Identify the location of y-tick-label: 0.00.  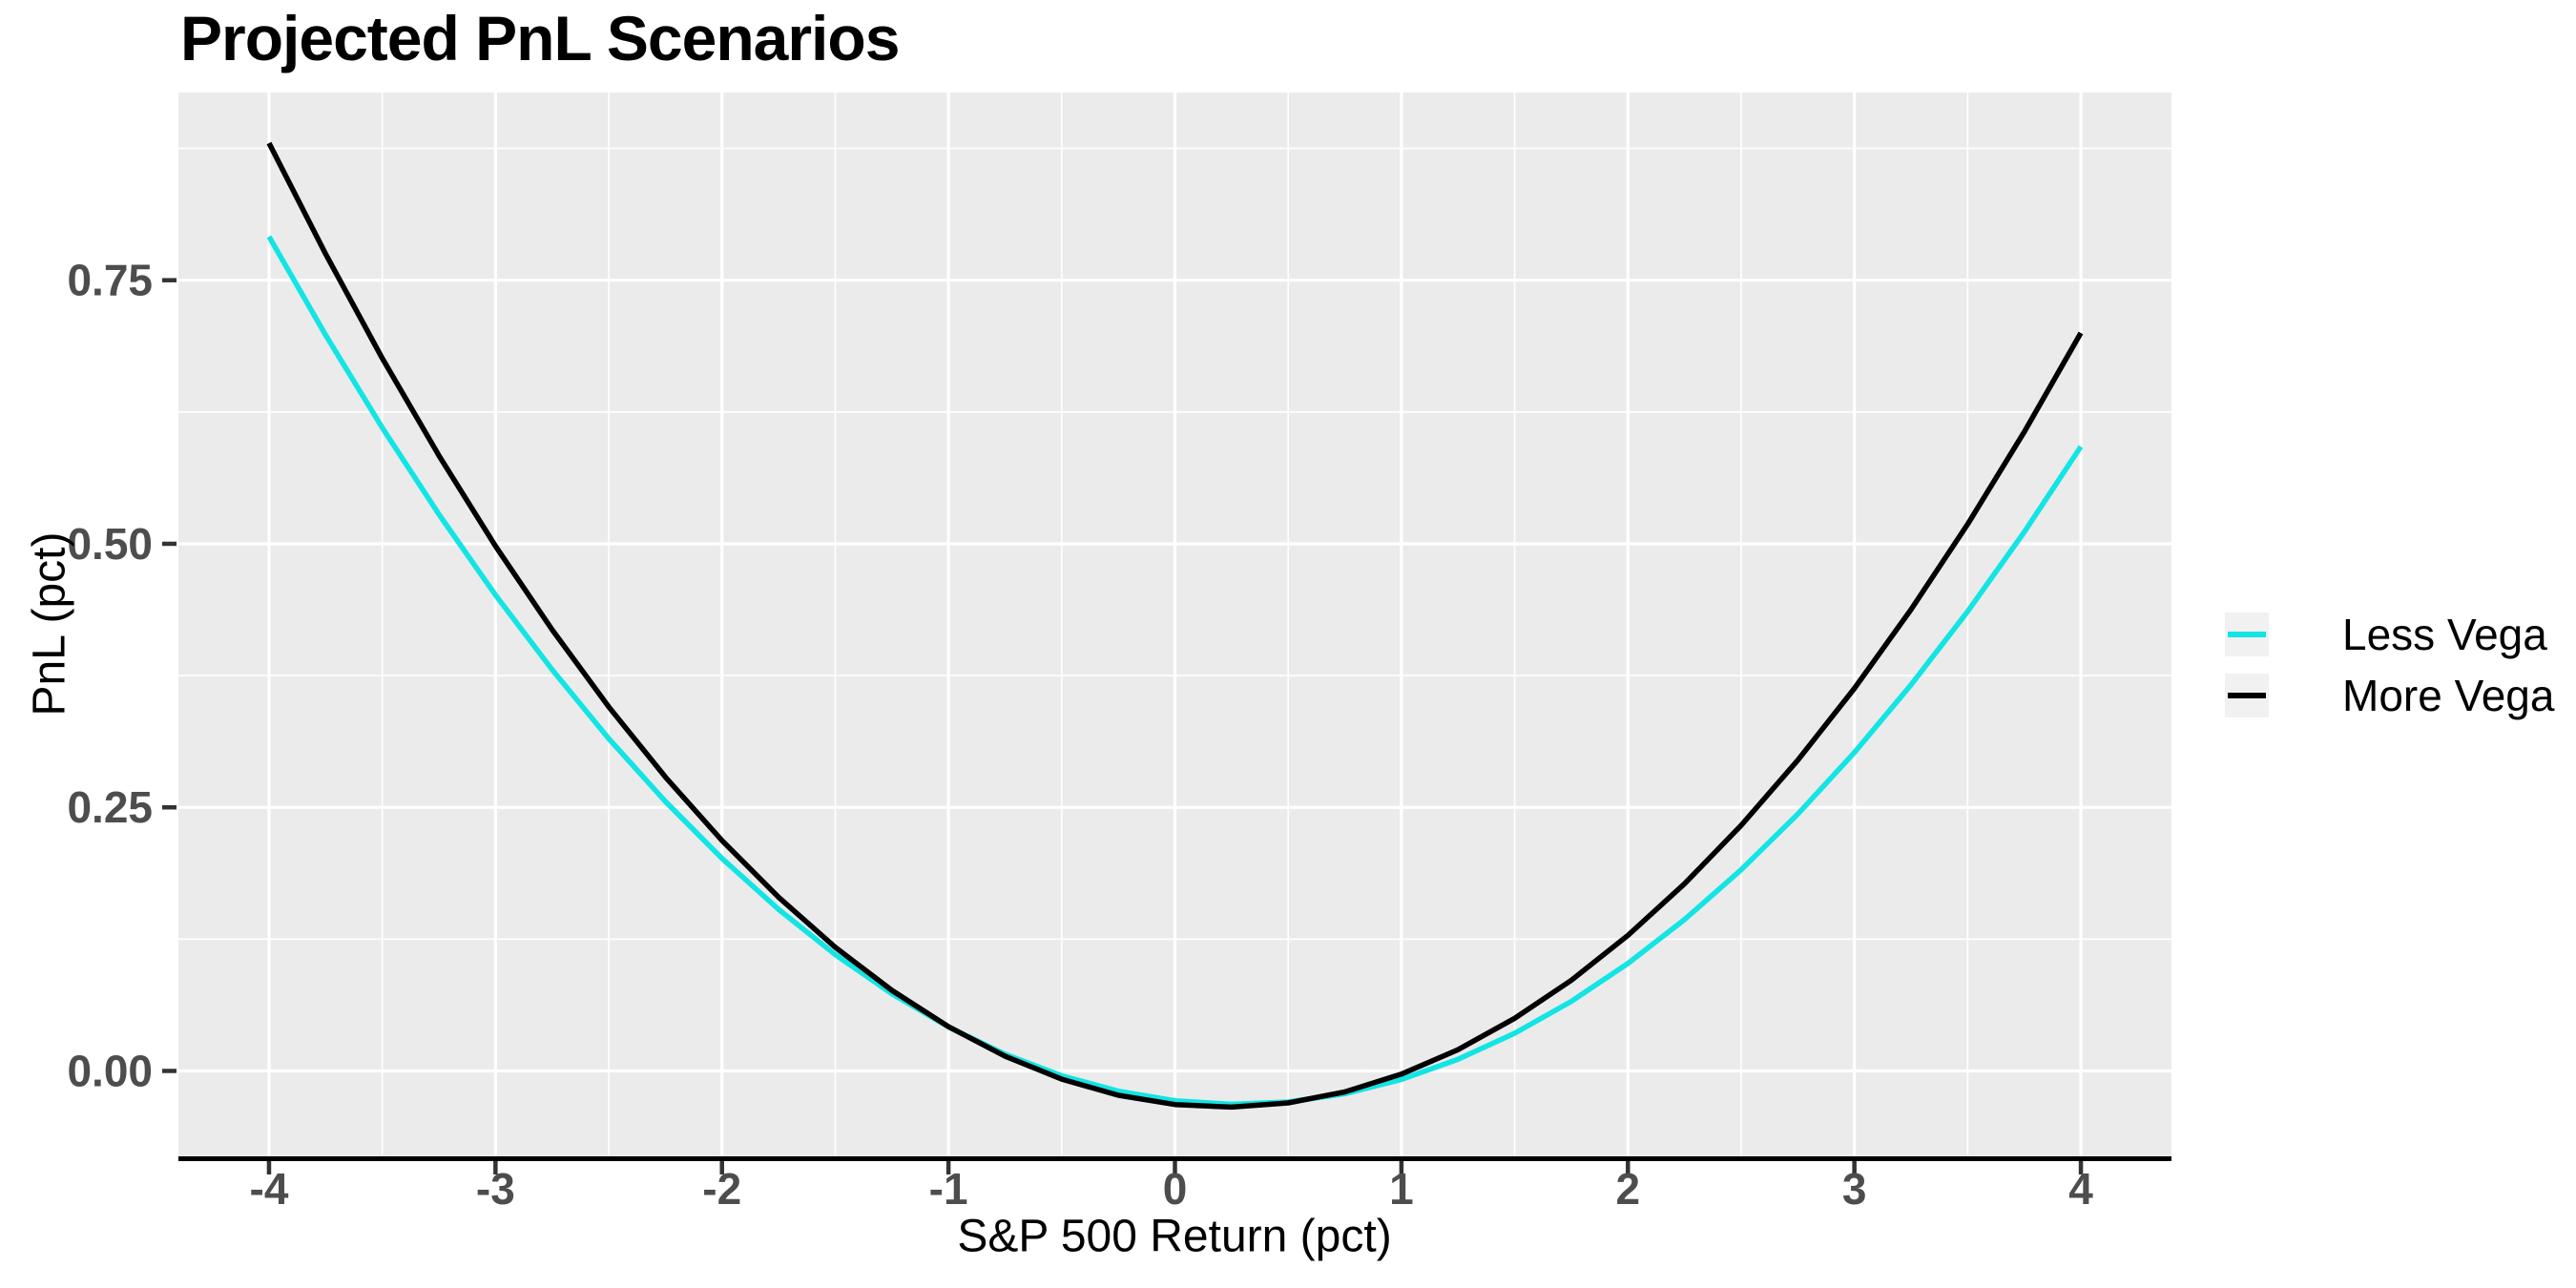
(110, 1070).